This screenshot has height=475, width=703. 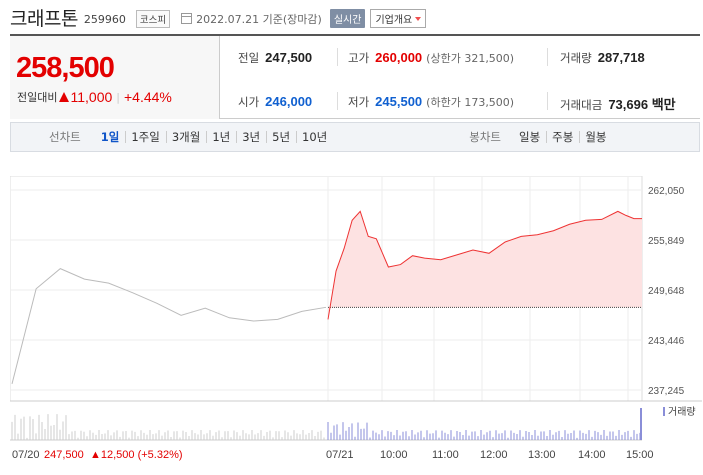 What do you see at coordinates (147, 97) in the screenshot?
I see `change-percent: +4.44%` at bounding box center [147, 97].